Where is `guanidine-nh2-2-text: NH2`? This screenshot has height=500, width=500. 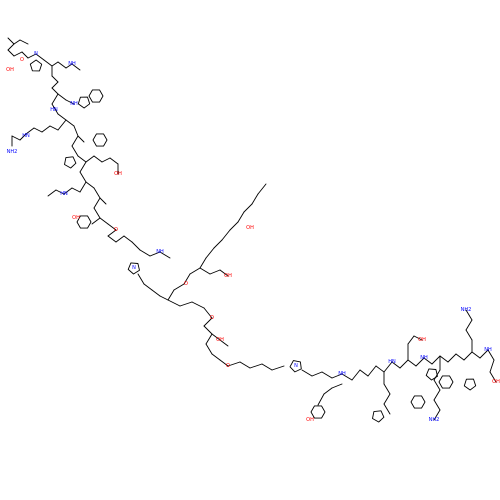
guanidine-nh2-2-text: NH2 is located at coordinates (434, 420).